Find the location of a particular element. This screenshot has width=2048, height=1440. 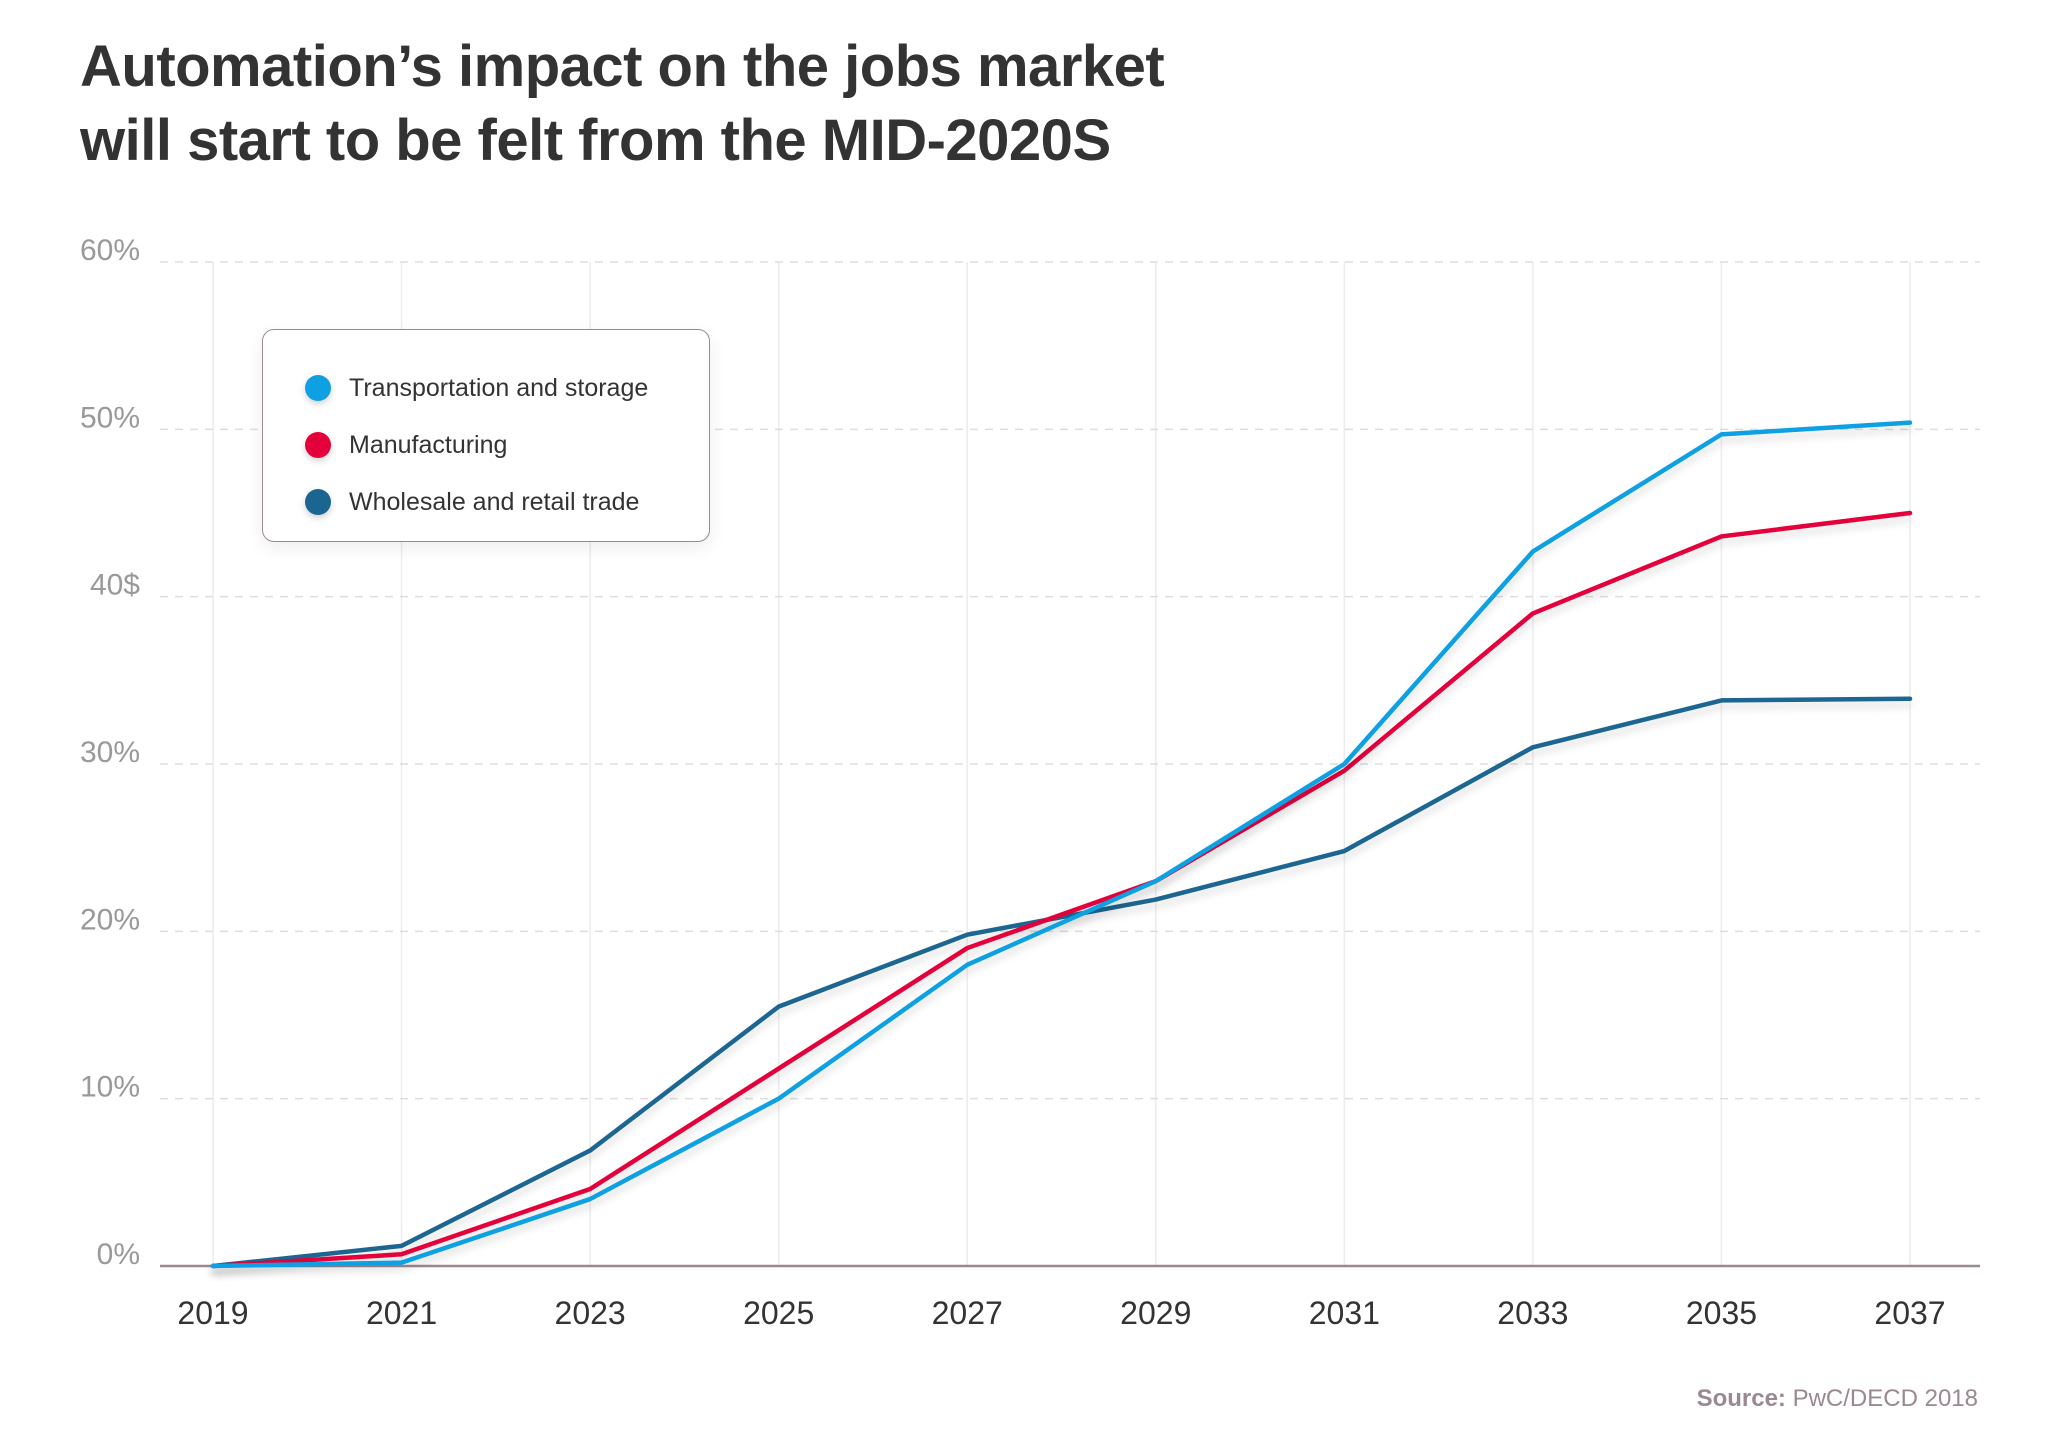

x-tick-label: 2035 is located at coordinates (1721, 1313).